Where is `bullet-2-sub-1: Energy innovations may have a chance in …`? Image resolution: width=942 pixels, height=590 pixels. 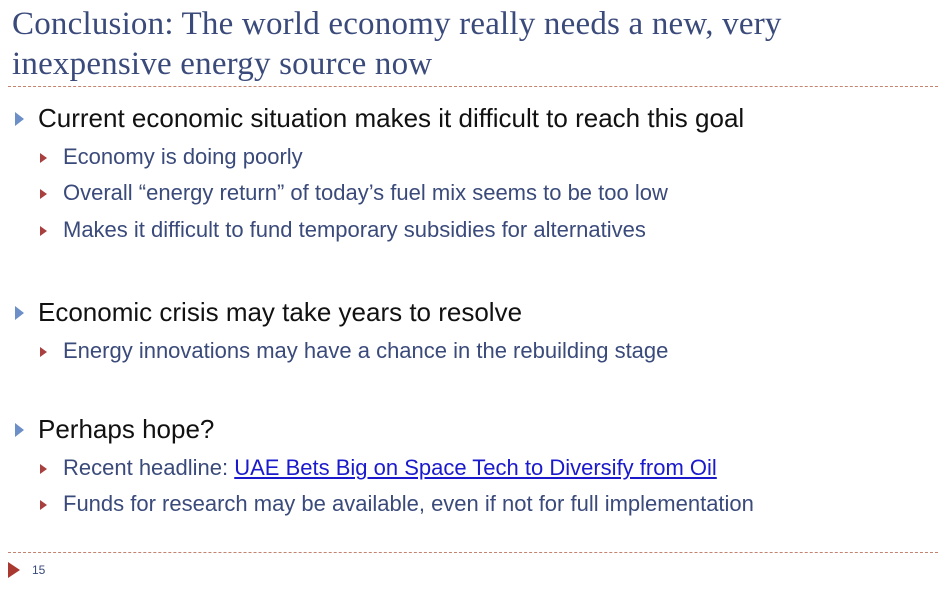
bullet-2-sub-1: Energy innovations may have a chance in … is located at coordinates (366, 350).